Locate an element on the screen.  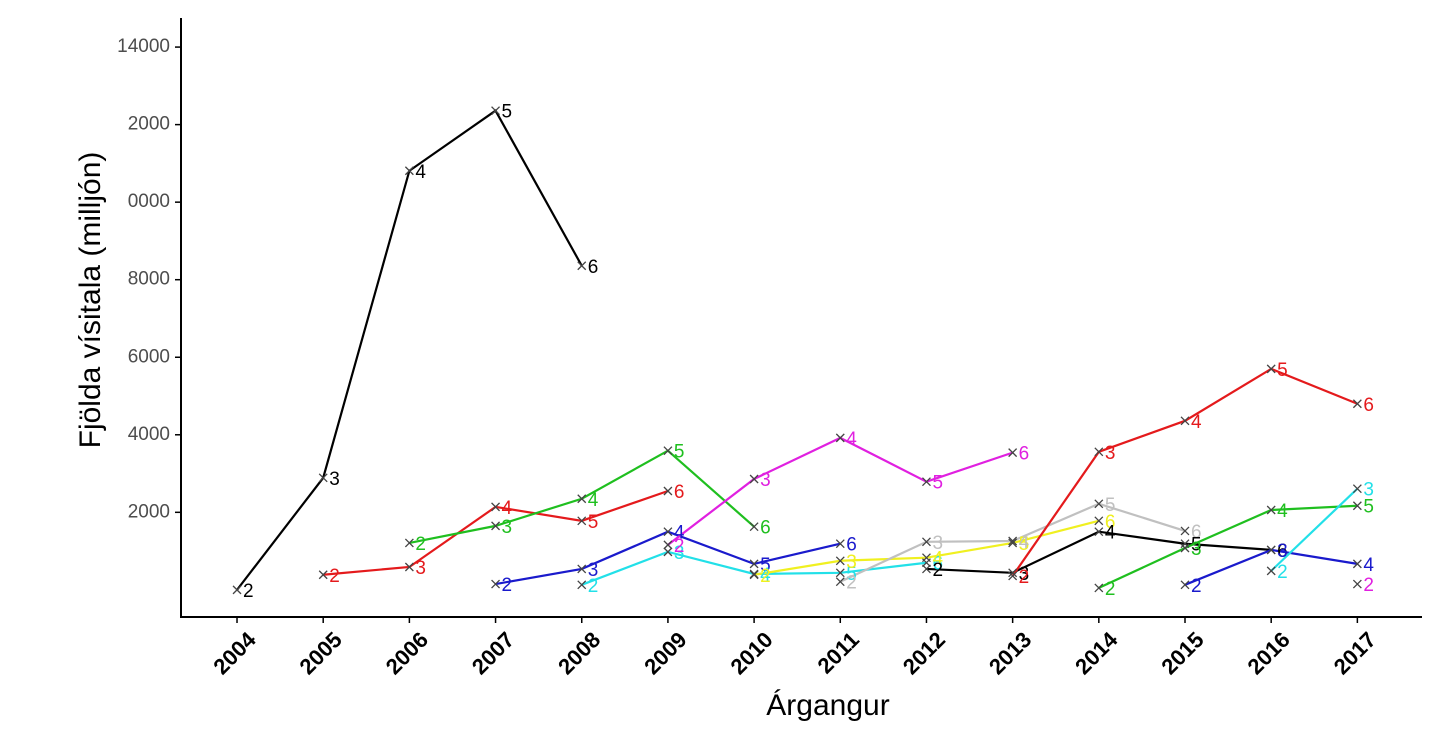
x-tick-label: 2015 is located at coordinates (1182, 653).